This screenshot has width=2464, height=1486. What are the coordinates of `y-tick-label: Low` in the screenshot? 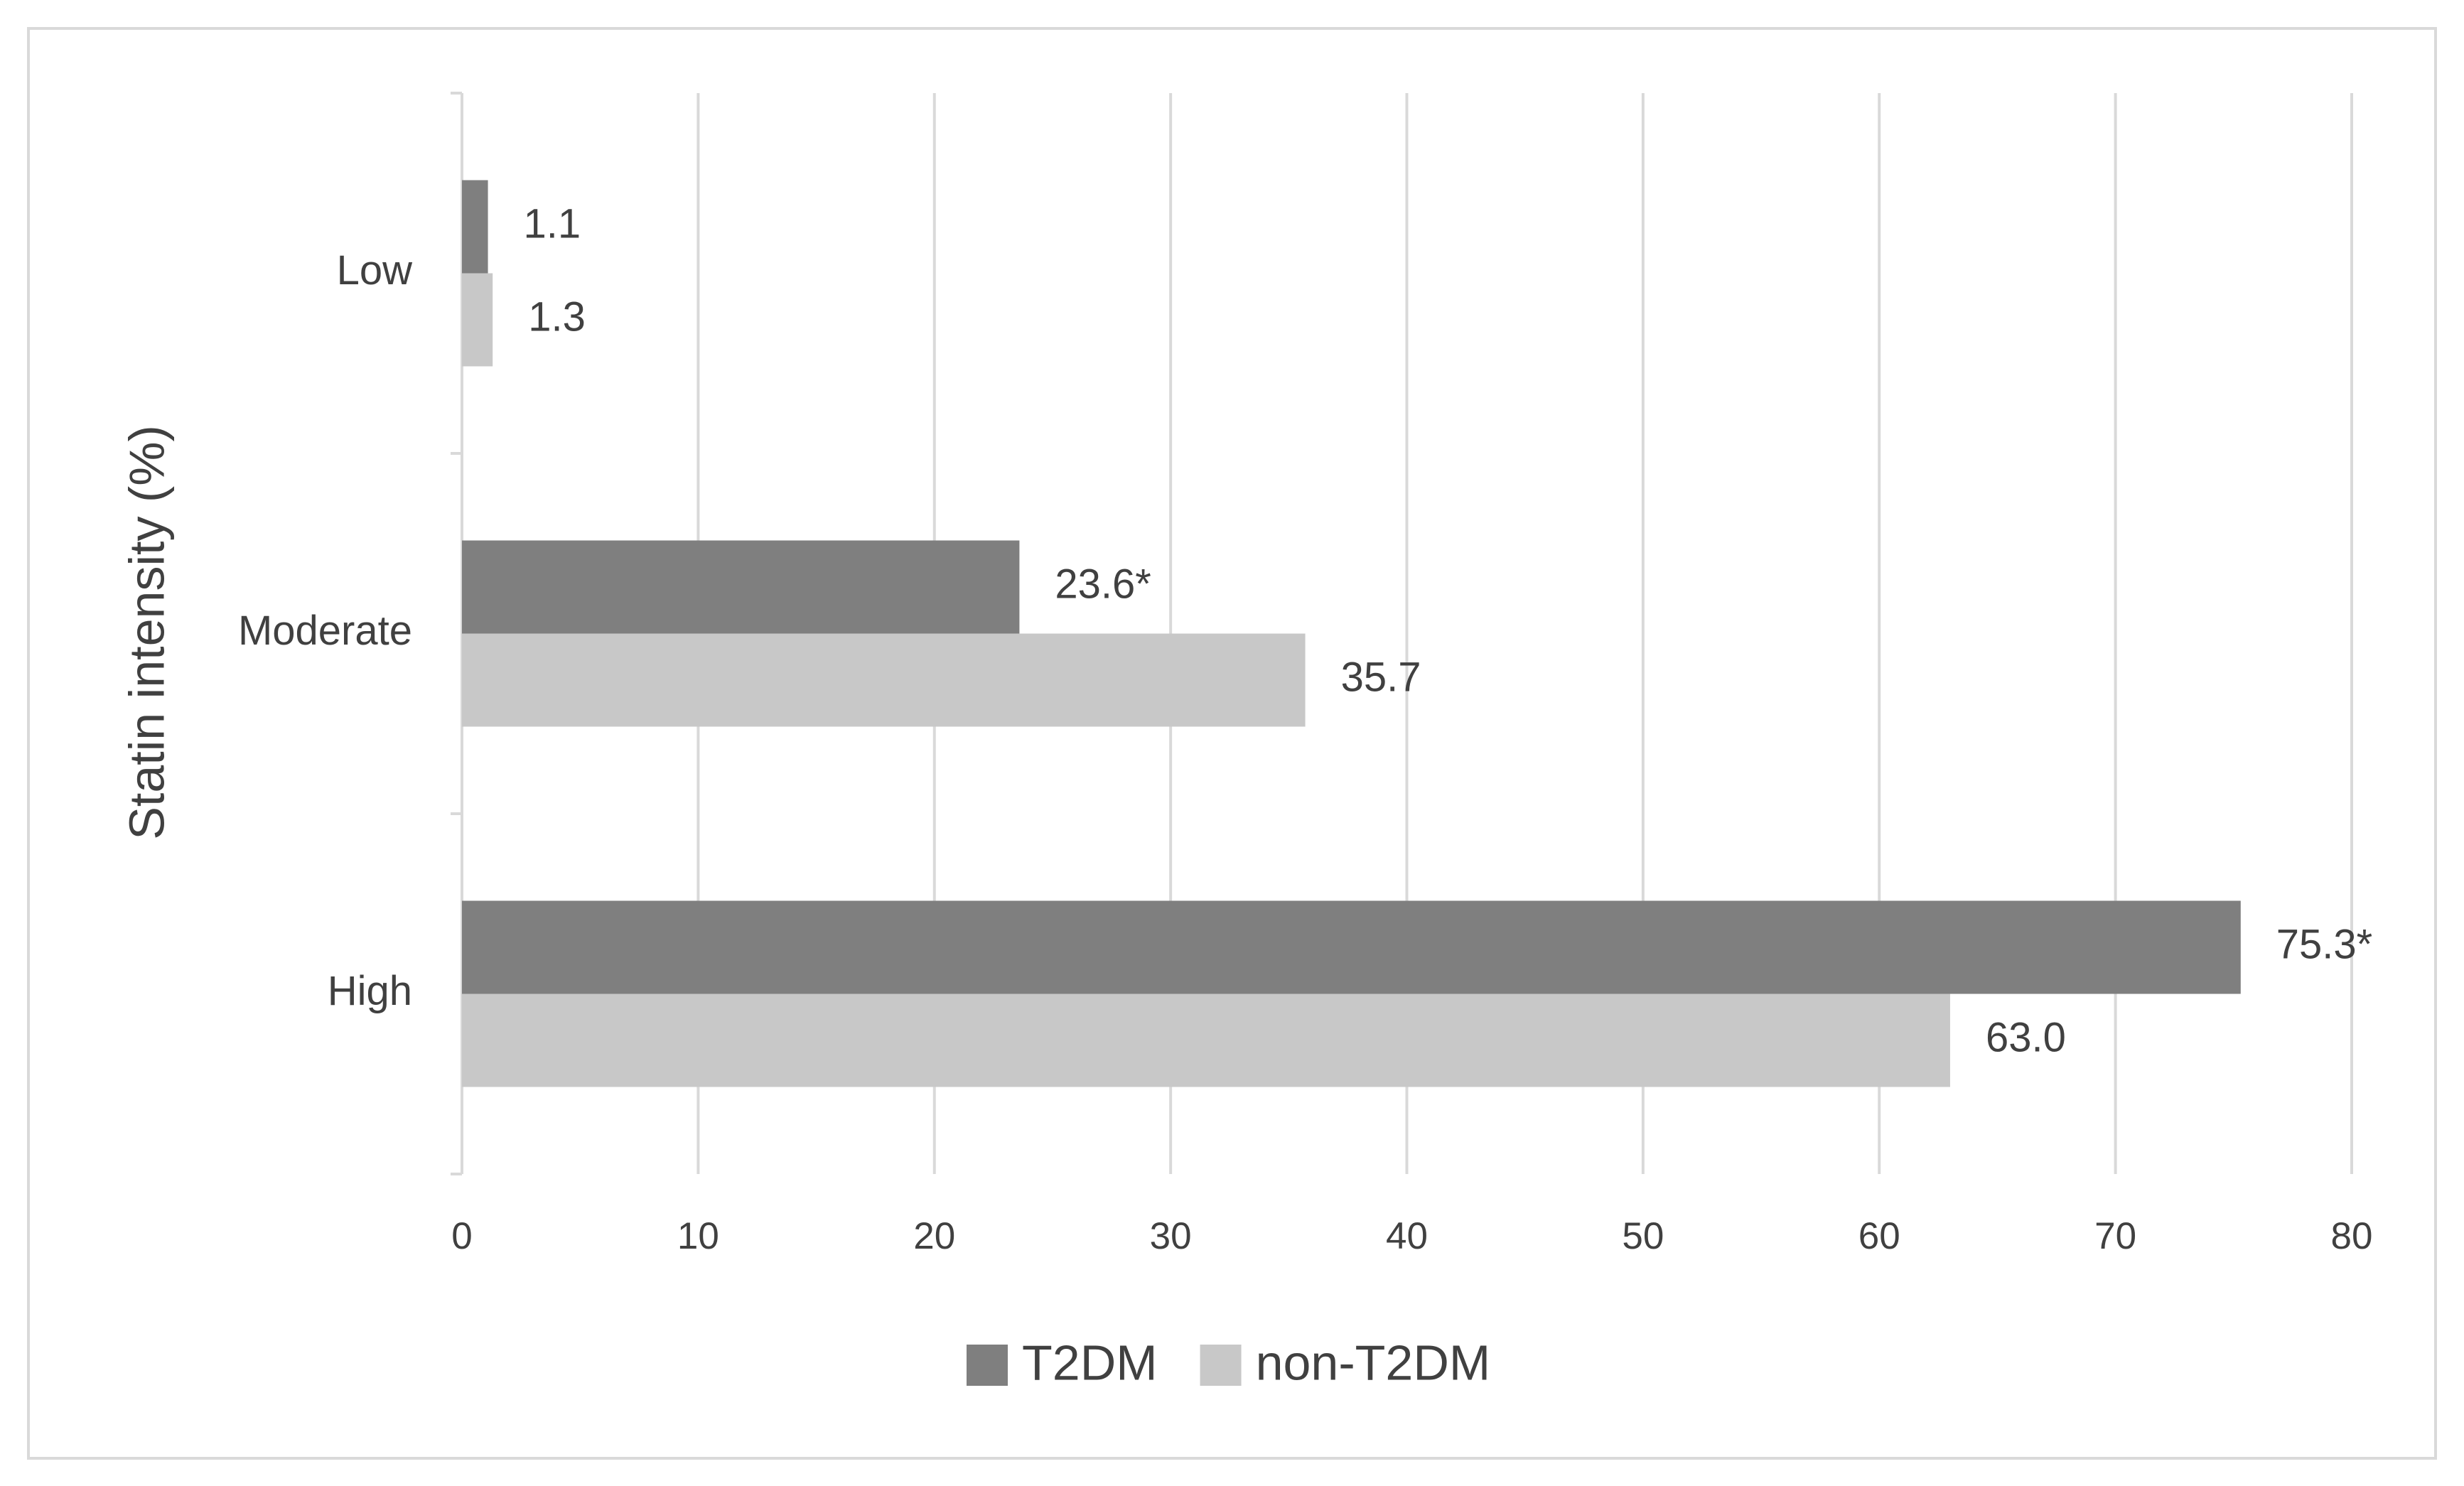 It's located at (375, 271).